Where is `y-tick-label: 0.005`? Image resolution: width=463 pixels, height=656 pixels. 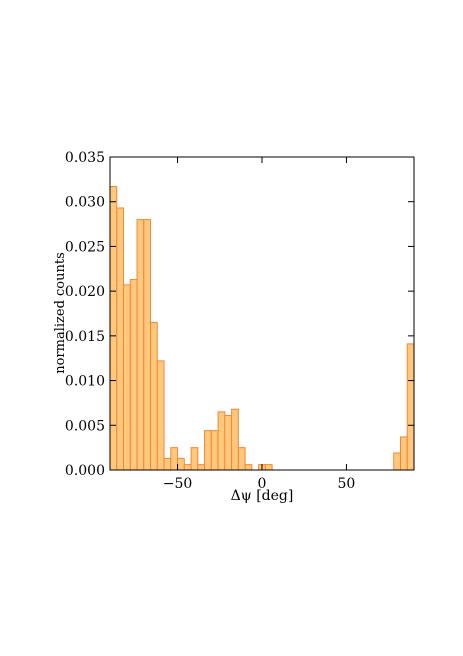
y-tick-label: 0.005 is located at coordinates (85, 426).